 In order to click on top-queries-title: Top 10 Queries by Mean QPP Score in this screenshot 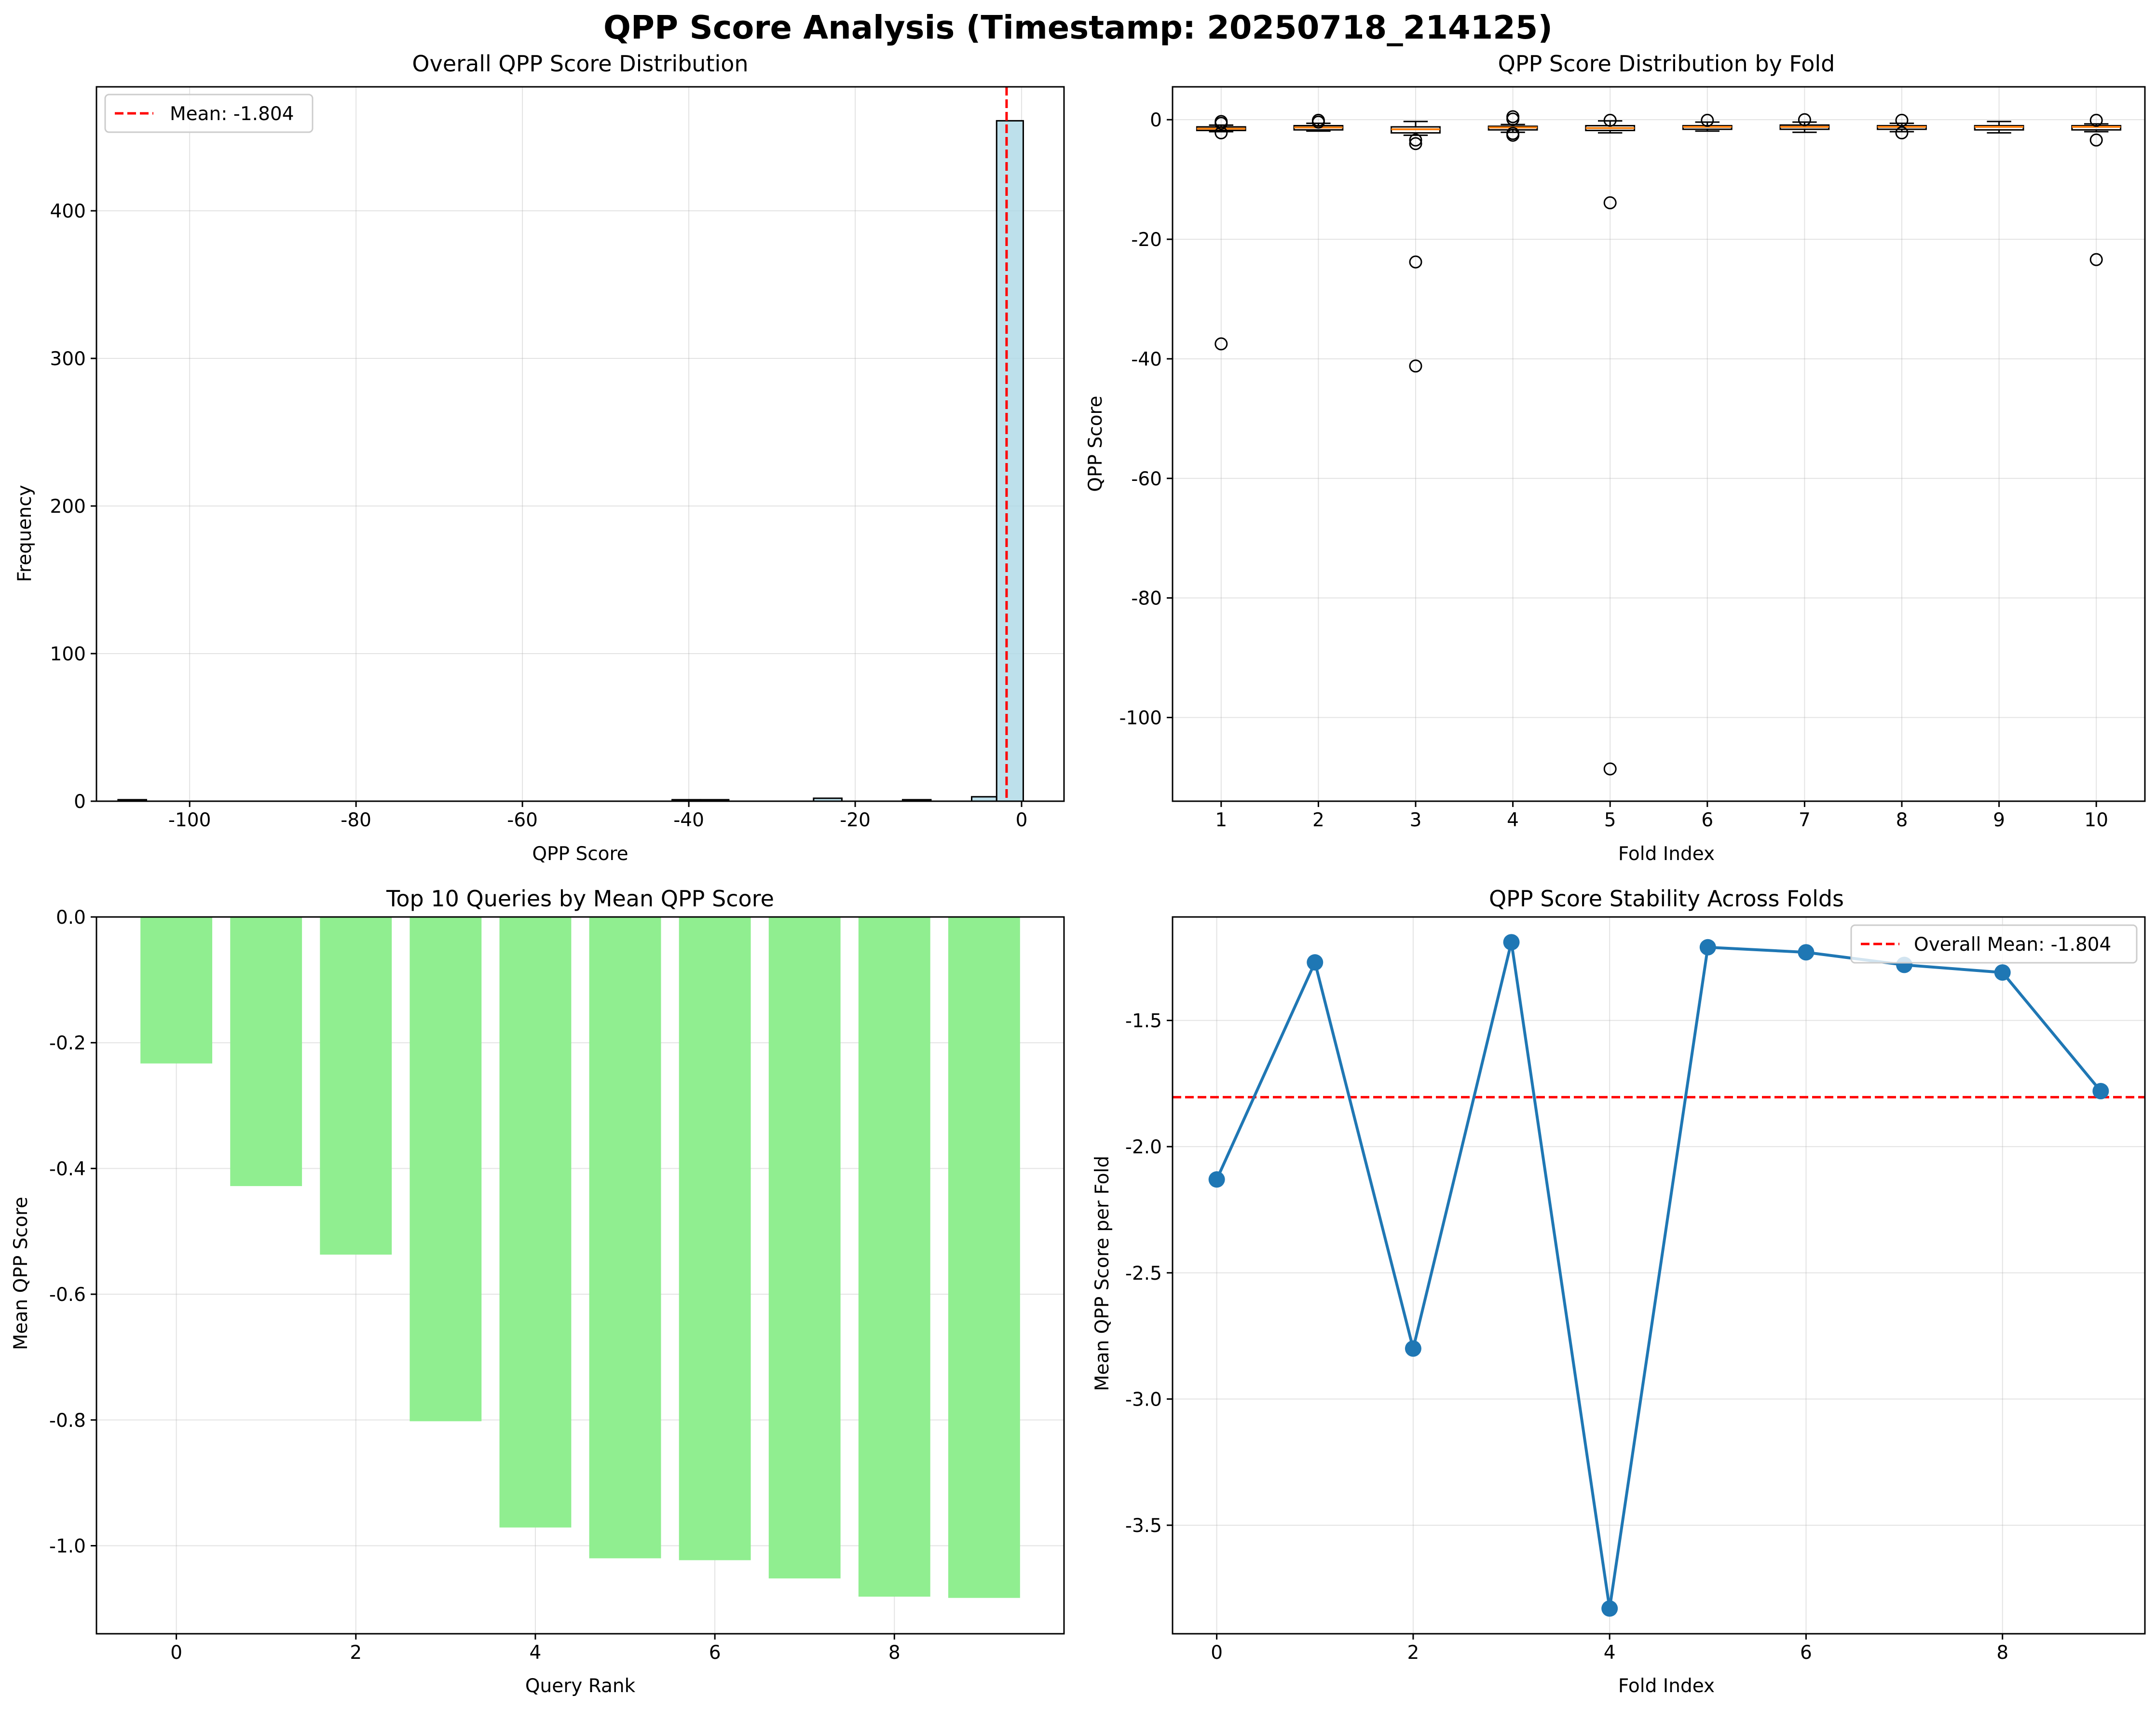, I will do `click(580, 899)`.